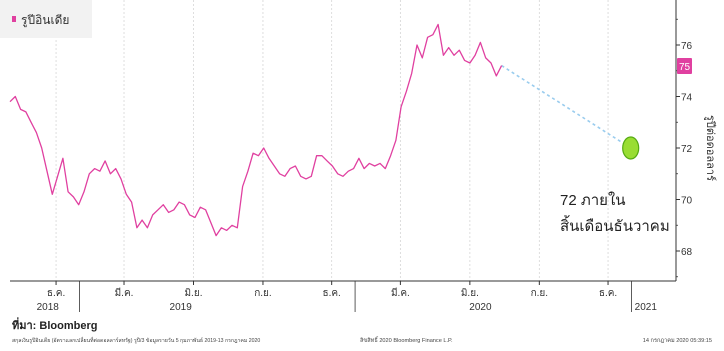  Describe the element at coordinates (14, 19) in the screenshot. I see `legend-swatch` at that location.